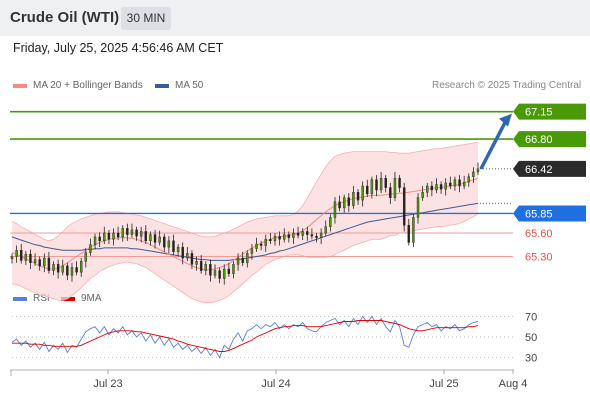  Describe the element at coordinates (41, 298) in the screenshot. I see `legend-rsi-label: RSI` at that location.